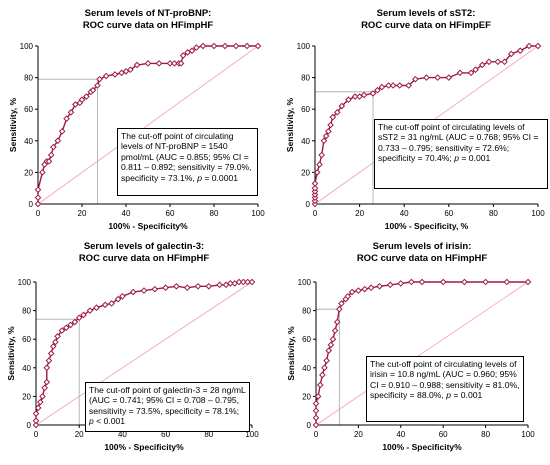 This screenshot has height=465, width=550. What do you see at coordinates (38, 213) in the screenshot?
I see `x-tick-label: 0` at bounding box center [38, 213].